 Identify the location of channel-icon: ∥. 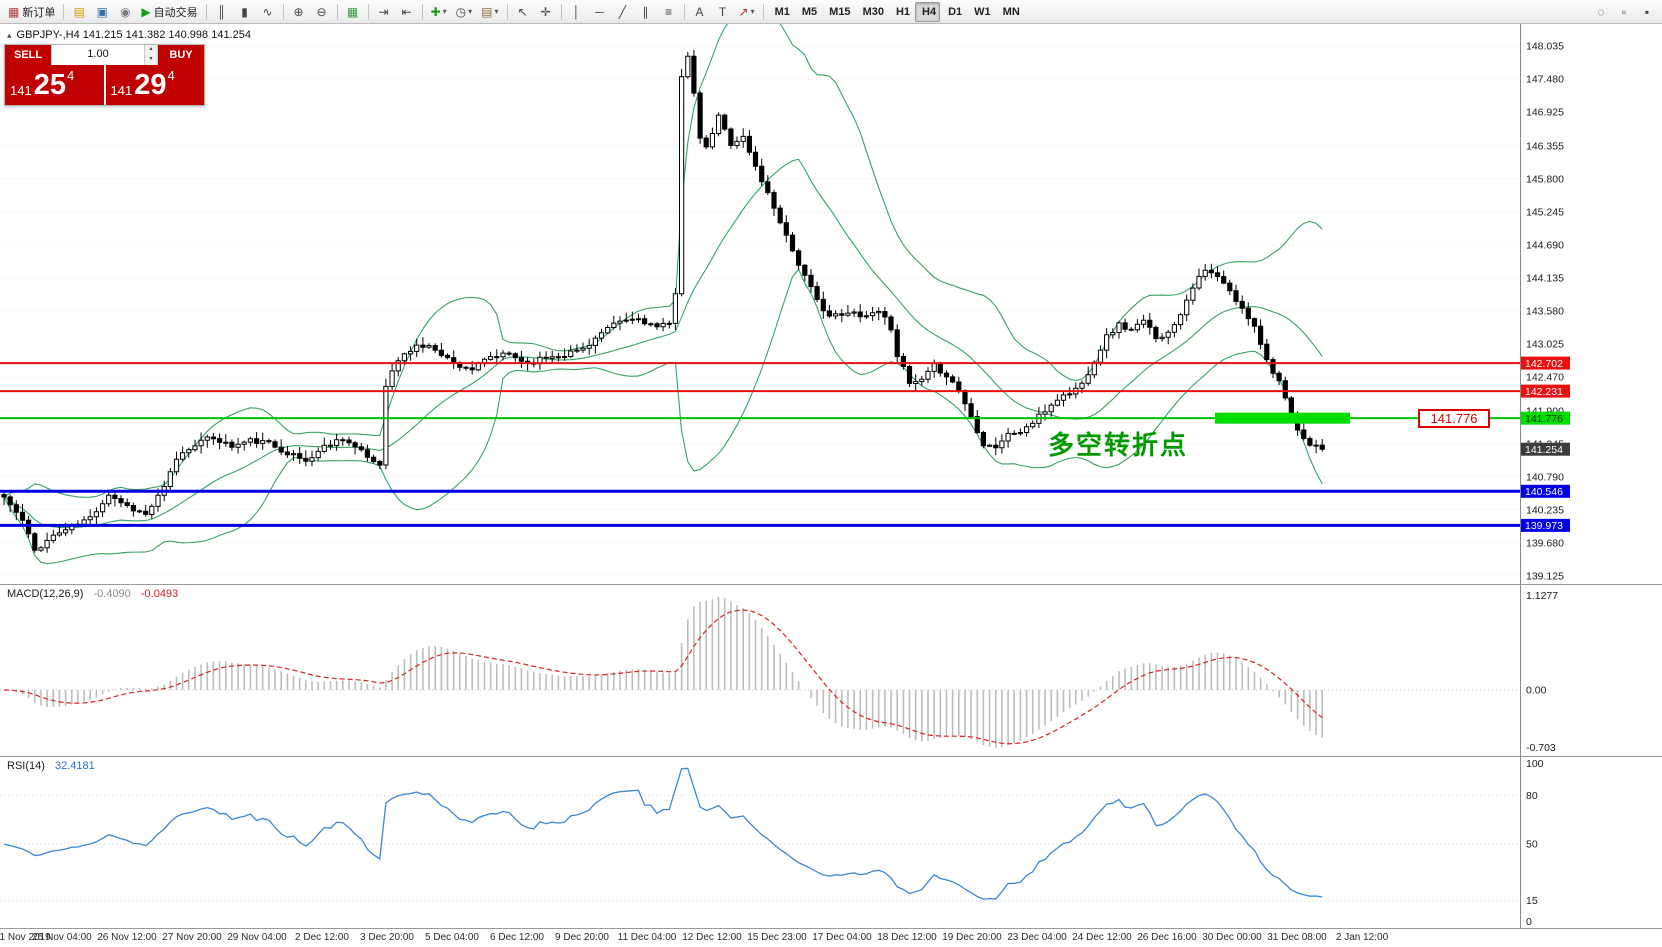
(645, 11).